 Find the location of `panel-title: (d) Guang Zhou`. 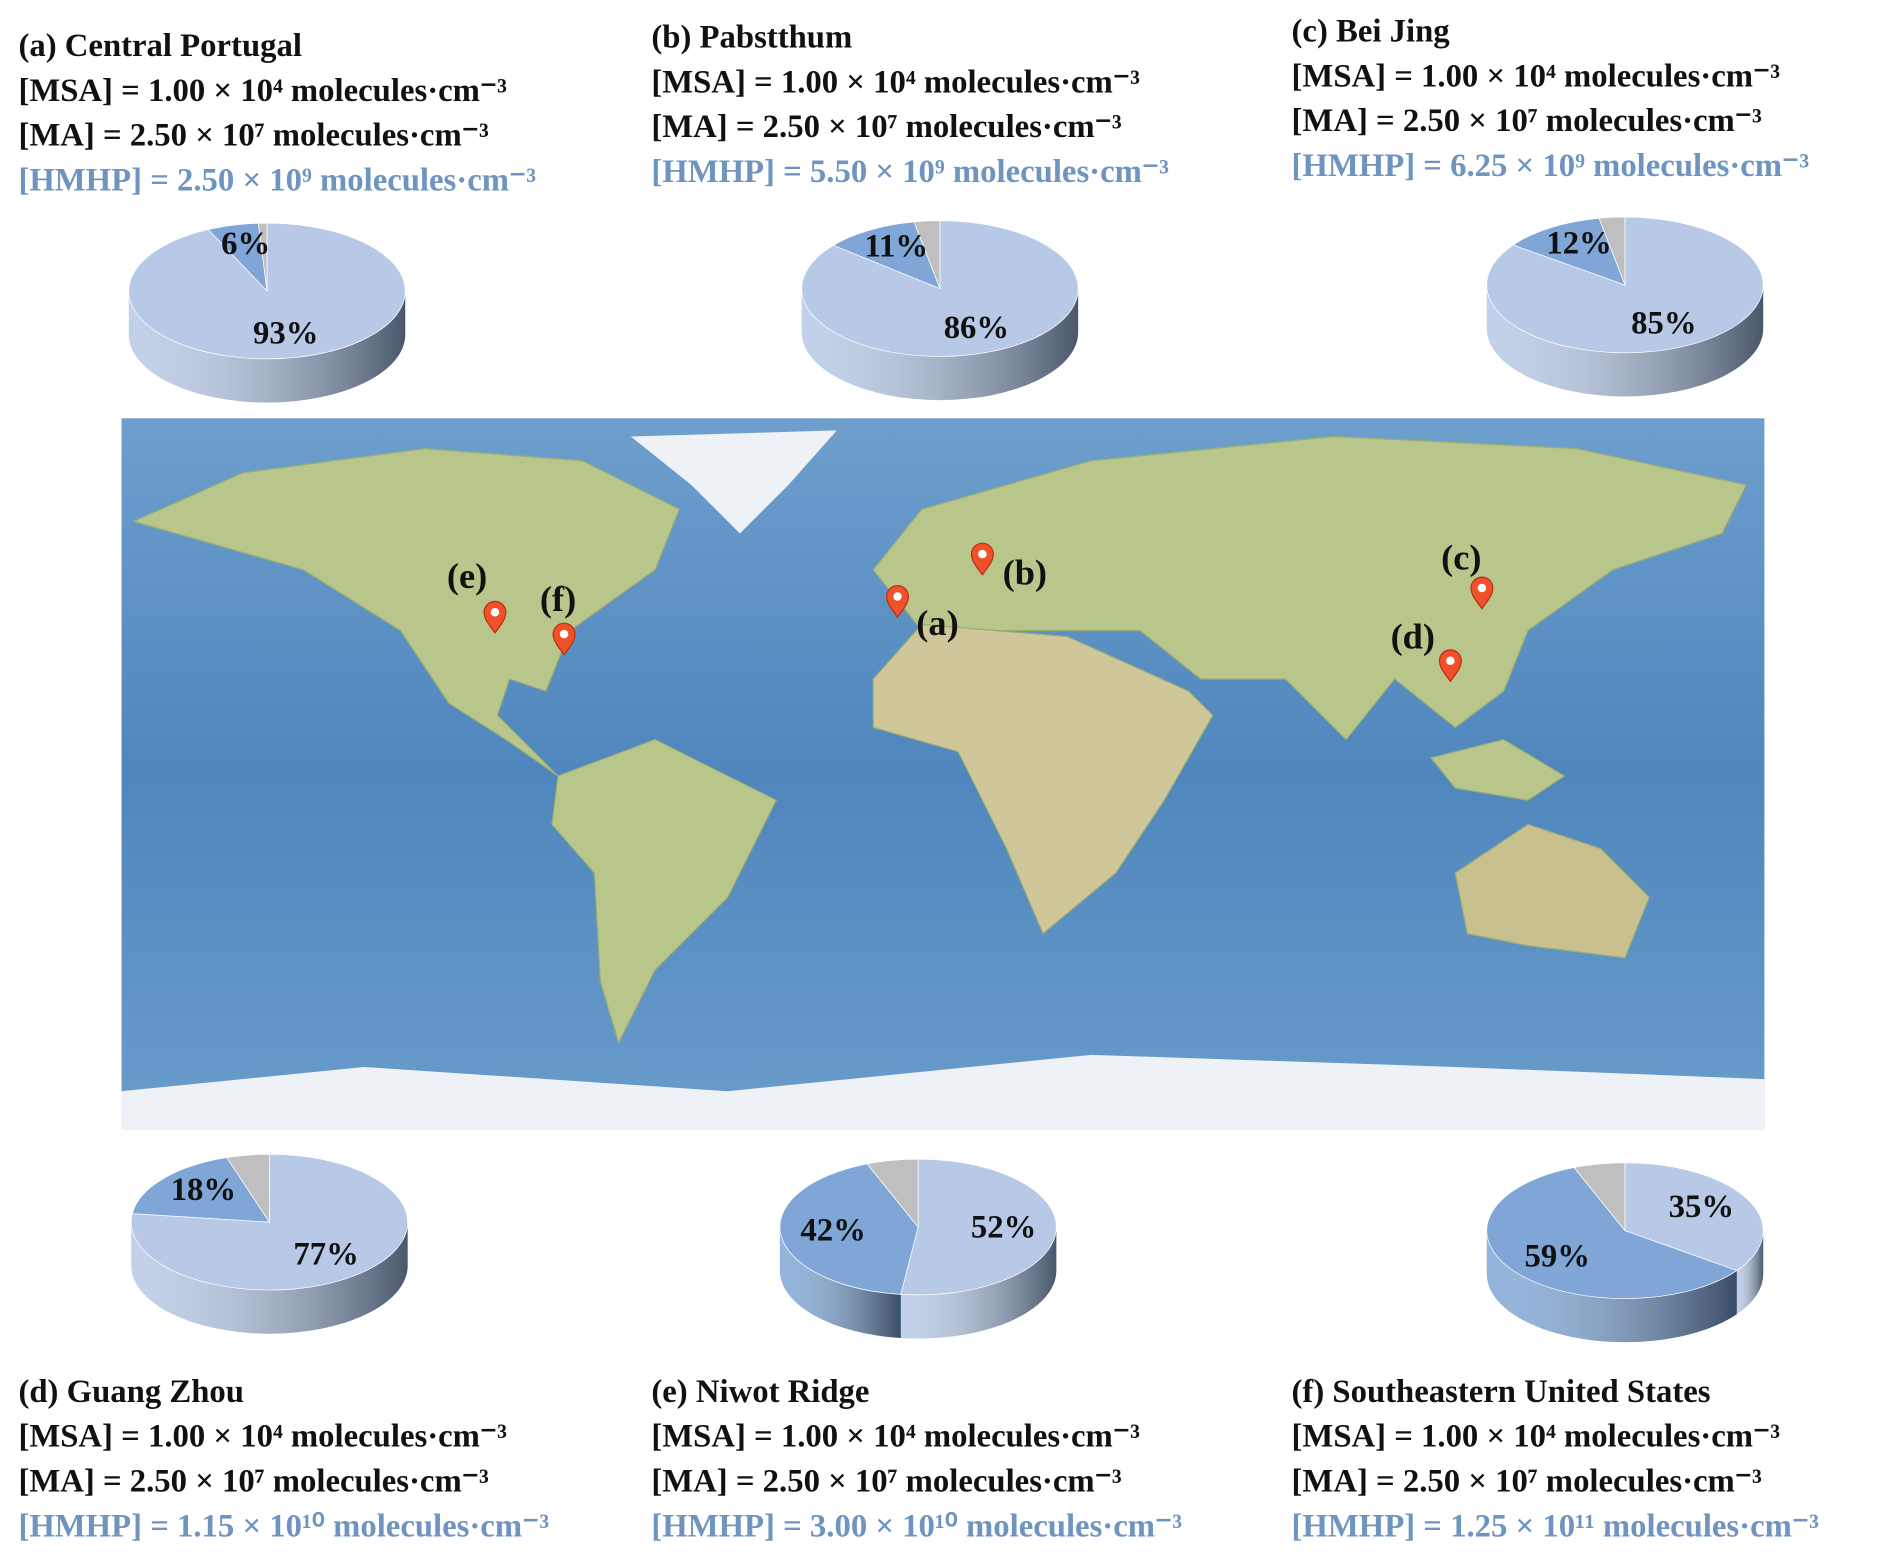

panel-title: (d) Guang Zhou is located at coordinates (131, 1392).